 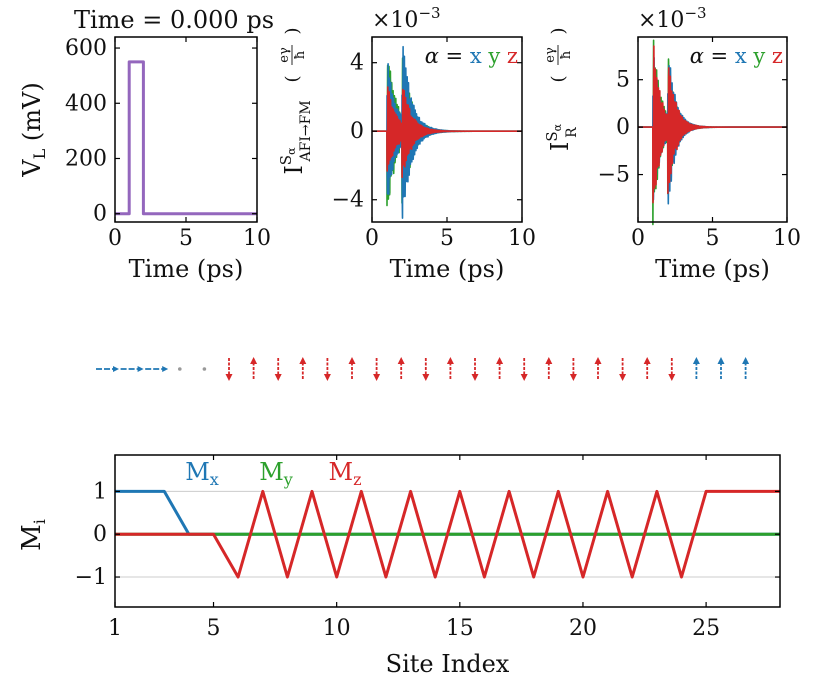 I want to click on series-label-y: My, so click(x=276, y=473).